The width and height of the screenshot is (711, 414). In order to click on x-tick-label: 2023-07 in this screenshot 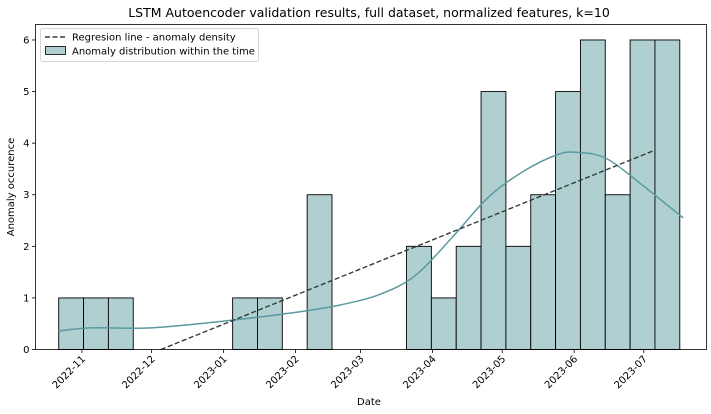, I will do `click(631, 372)`.